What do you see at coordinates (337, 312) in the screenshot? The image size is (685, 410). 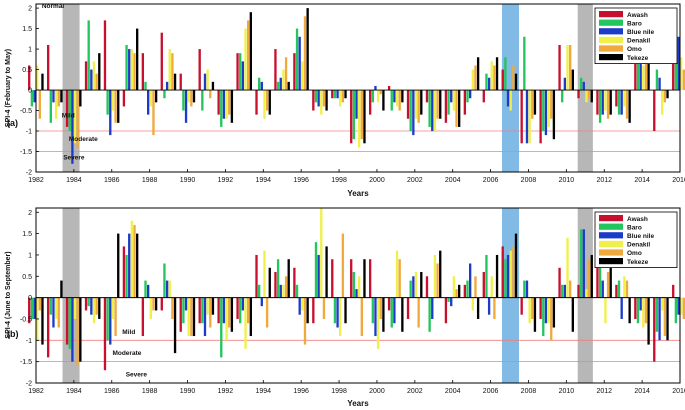 I see `bar-blue-nile-1998` at bounding box center [337, 312].